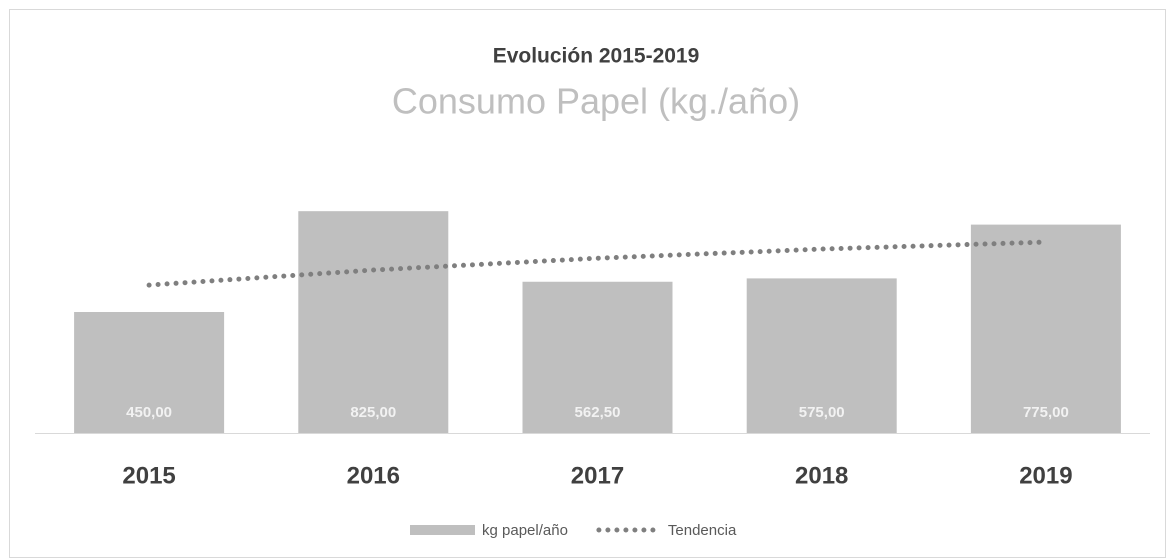 This screenshot has height=558, width=1175. Describe the element at coordinates (148, 475) in the screenshot. I see `x-tick-label: 2015` at that location.